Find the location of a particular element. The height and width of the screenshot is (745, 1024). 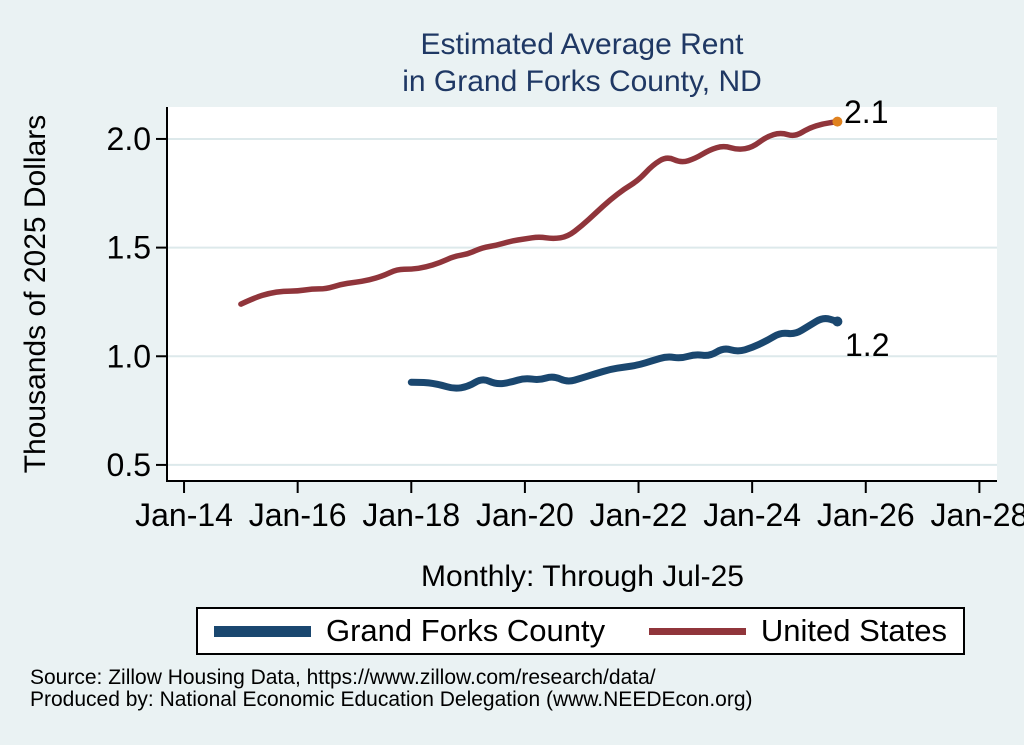

legend-item-united-states: United States is located at coordinates (797, 631).